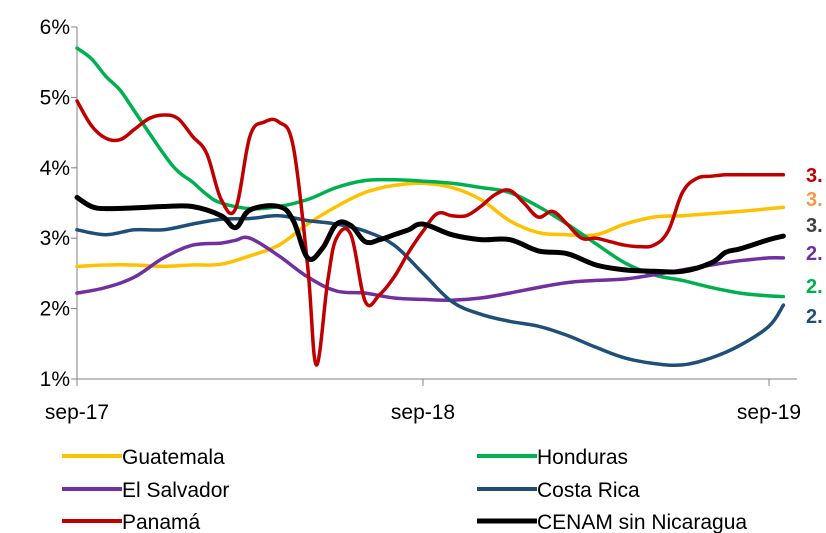 The width and height of the screenshot is (826, 533). I want to click on legend-label: Costa Rica, so click(588, 490).